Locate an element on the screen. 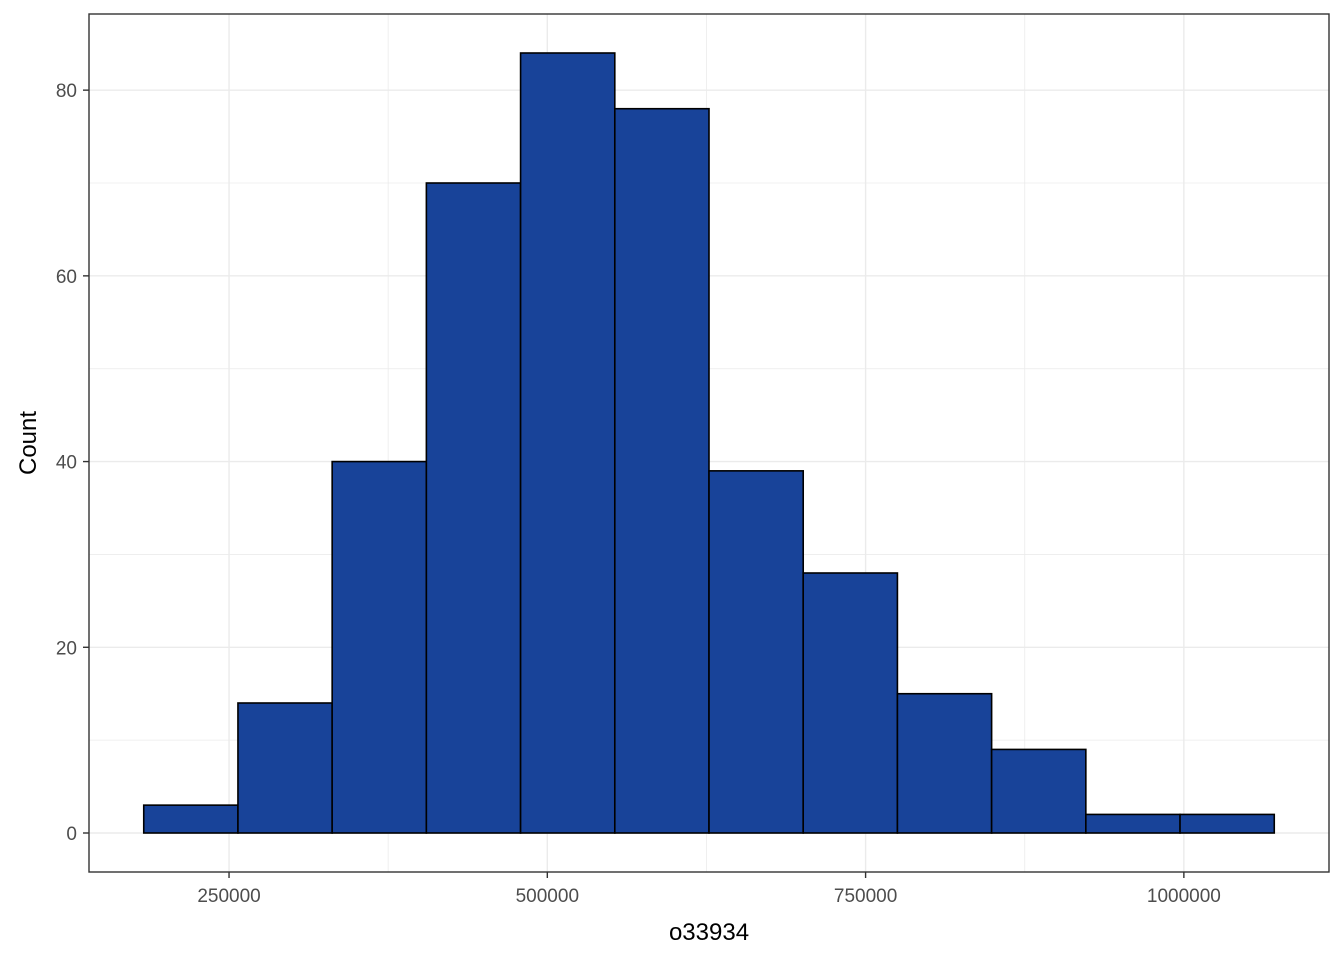 This screenshot has height=960, width=1344. x-tick-label: 1000000 is located at coordinates (1184, 896).